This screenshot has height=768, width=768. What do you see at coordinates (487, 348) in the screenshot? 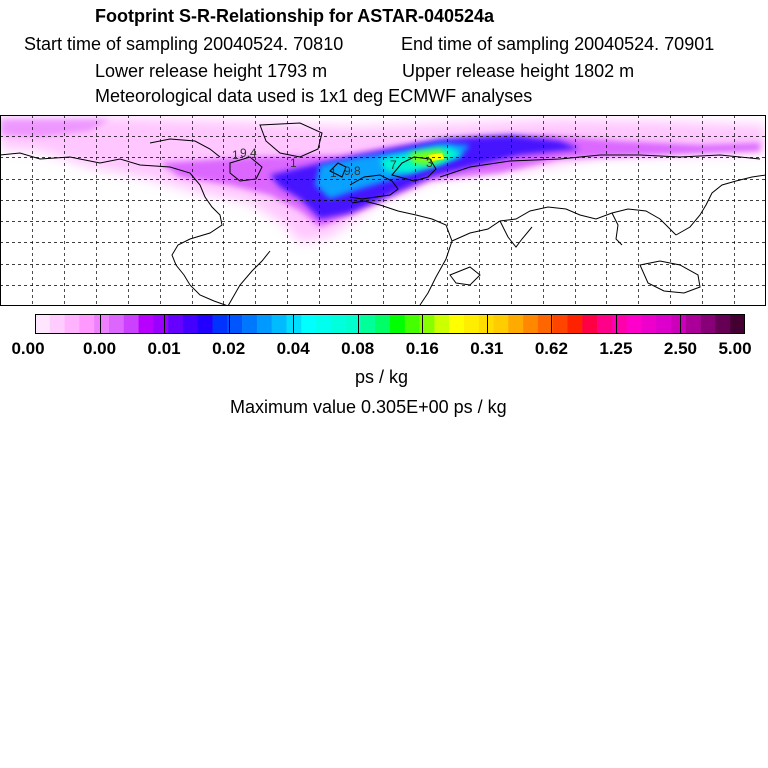
I see `colorbar-tick-label: 0.31` at bounding box center [487, 348].